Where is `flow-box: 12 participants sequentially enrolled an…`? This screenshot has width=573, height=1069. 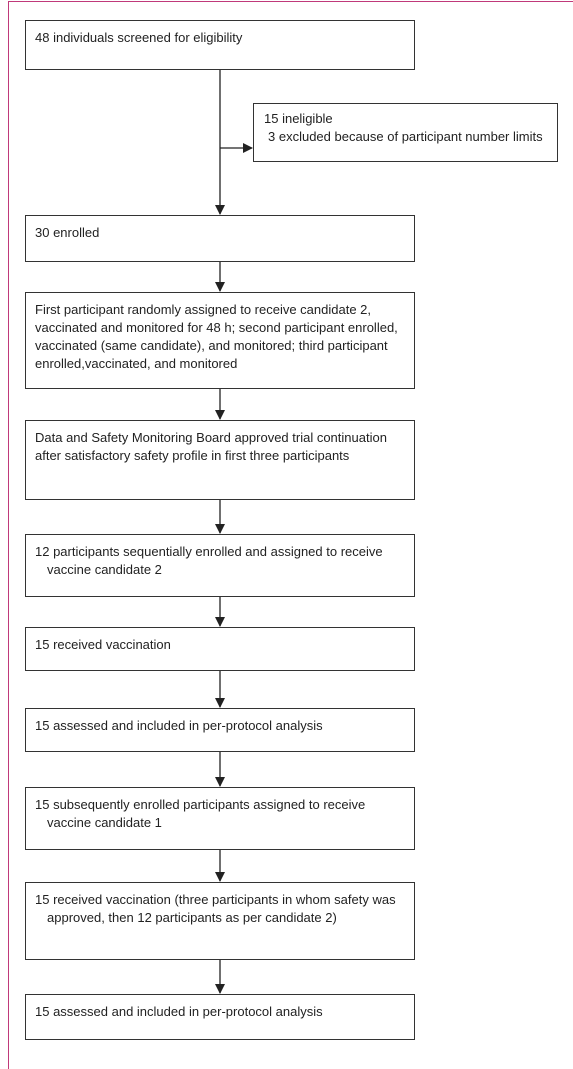 flow-box: 12 participants sequentially enrolled an… is located at coordinates (220, 565).